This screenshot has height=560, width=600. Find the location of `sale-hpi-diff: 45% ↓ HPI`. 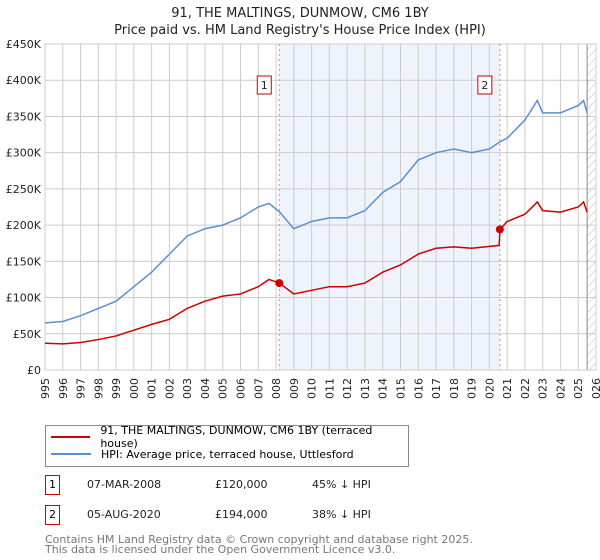

sale-hpi-diff: 45% ↓ HPI is located at coordinates (341, 484).